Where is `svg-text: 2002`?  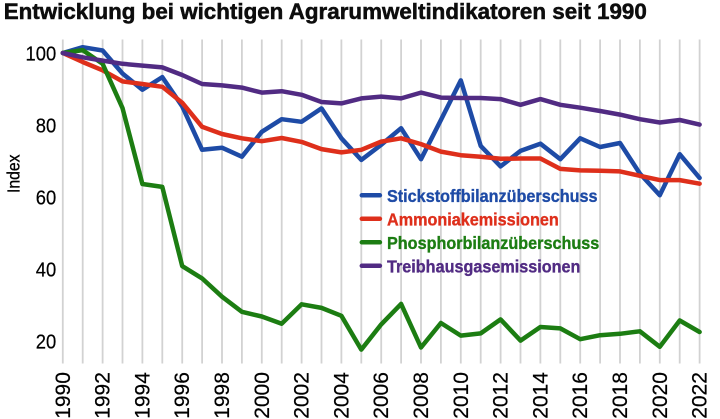 svg-text: 2002 is located at coordinates (302, 395).